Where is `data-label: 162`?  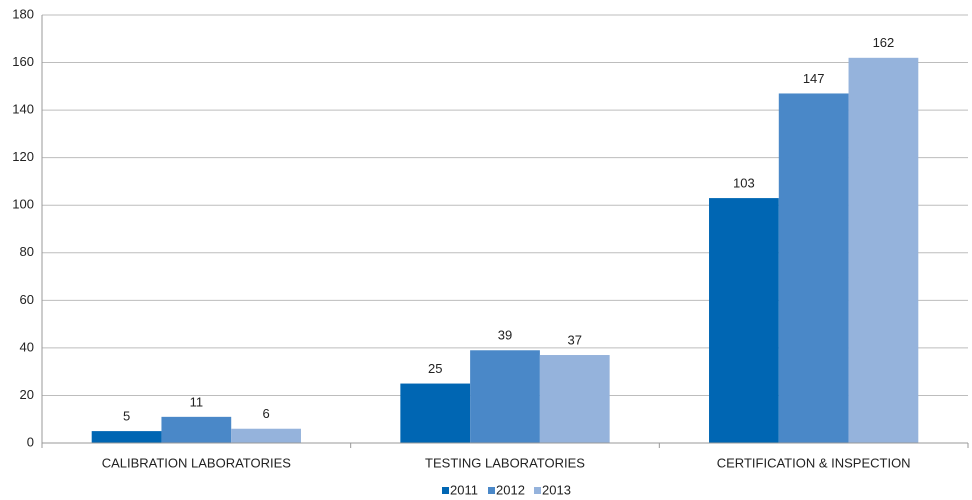
data-label: 162 is located at coordinates (884, 42).